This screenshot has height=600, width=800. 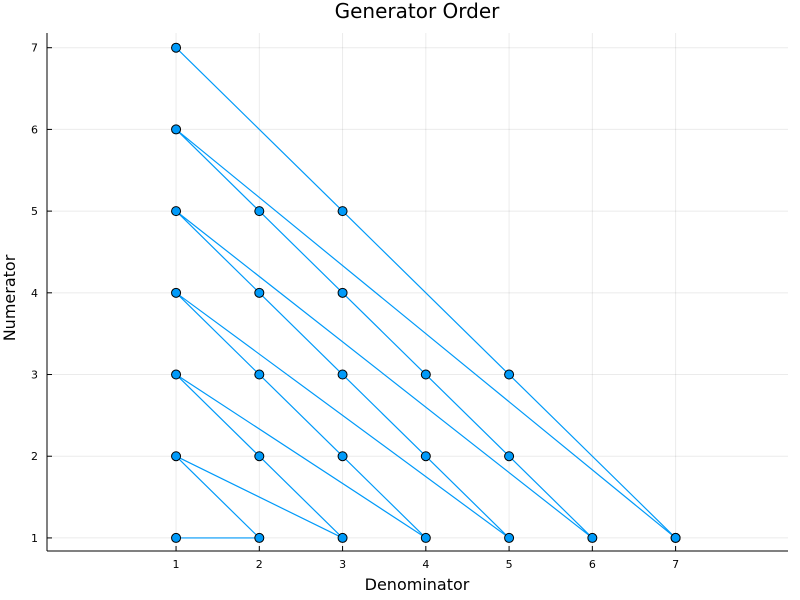 What do you see at coordinates (592, 564) in the screenshot?
I see `x-tick-label: 6` at bounding box center [592, 564].